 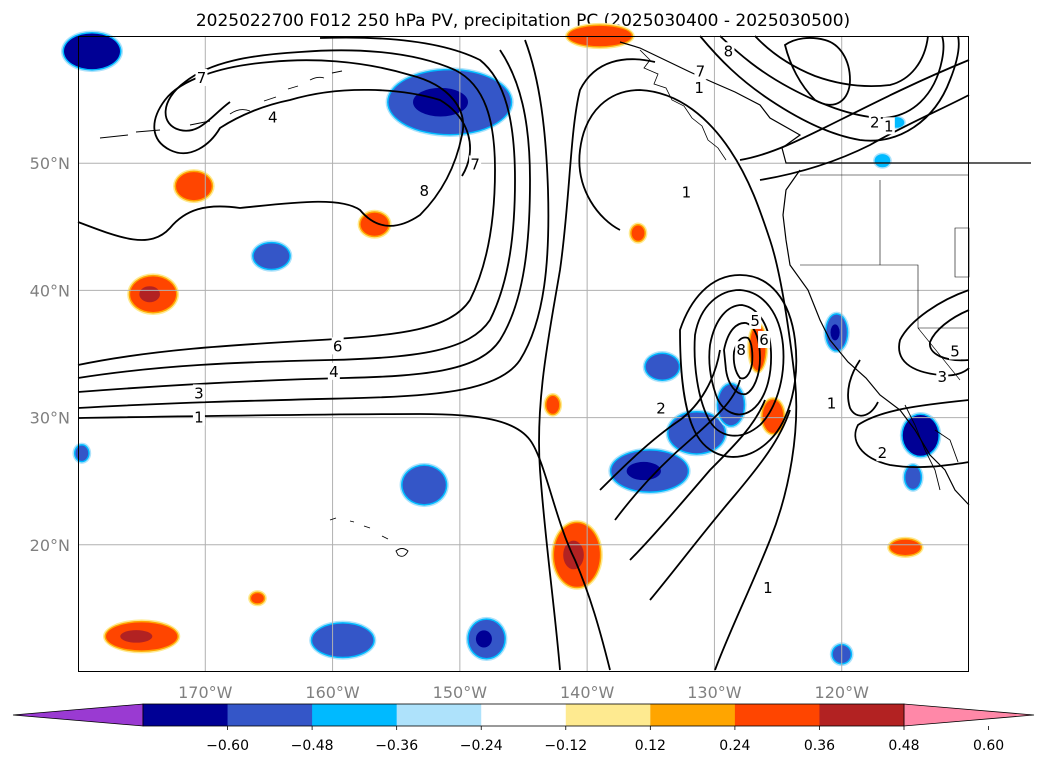 I want to click on x-tick-label-3: 140°W, so click(x=587, y=692).